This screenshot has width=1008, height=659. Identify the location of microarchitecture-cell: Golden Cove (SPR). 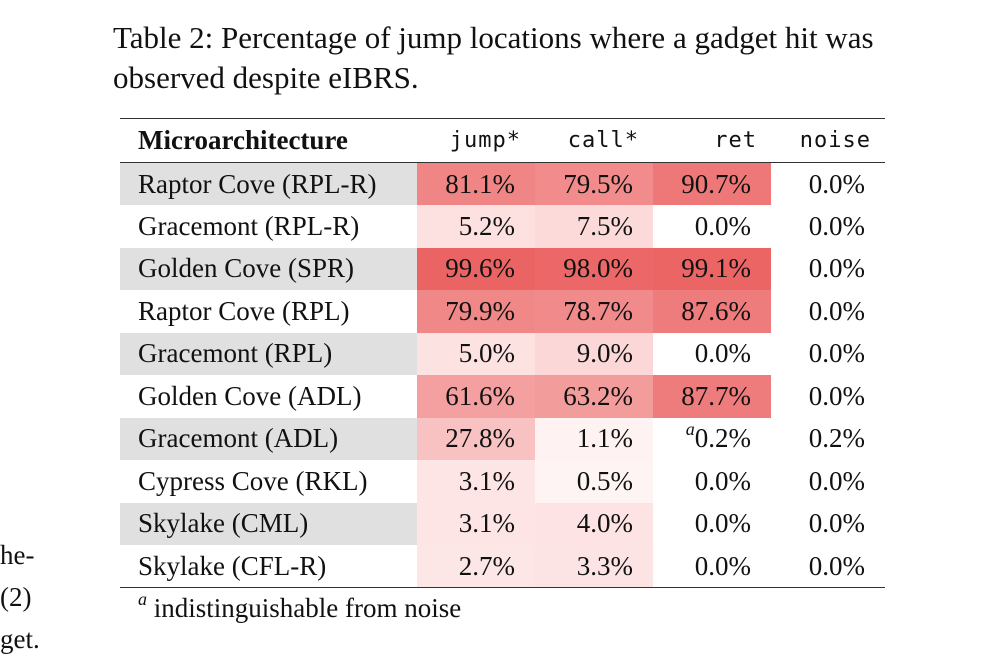
(268, 268).